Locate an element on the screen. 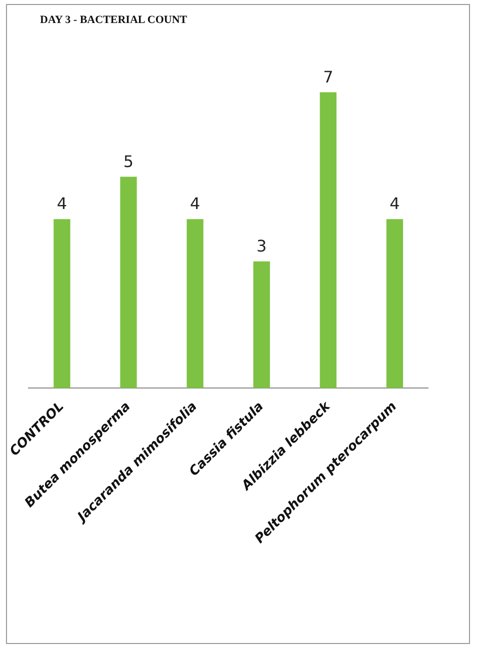 The height and width of the screenshot is (650, 478). data-label: 7 is located at coordinates (328, 76).